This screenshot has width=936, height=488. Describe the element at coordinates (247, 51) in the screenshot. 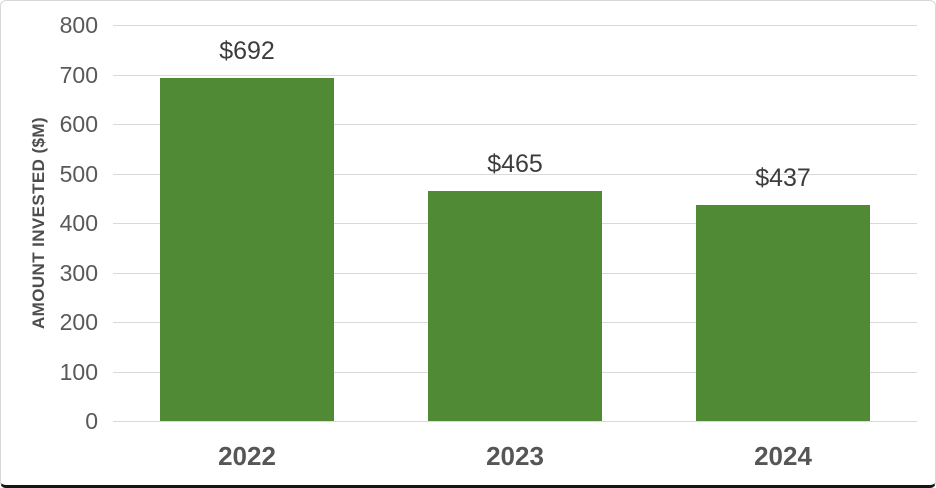

I see `bar-value-label: $692` at that location.